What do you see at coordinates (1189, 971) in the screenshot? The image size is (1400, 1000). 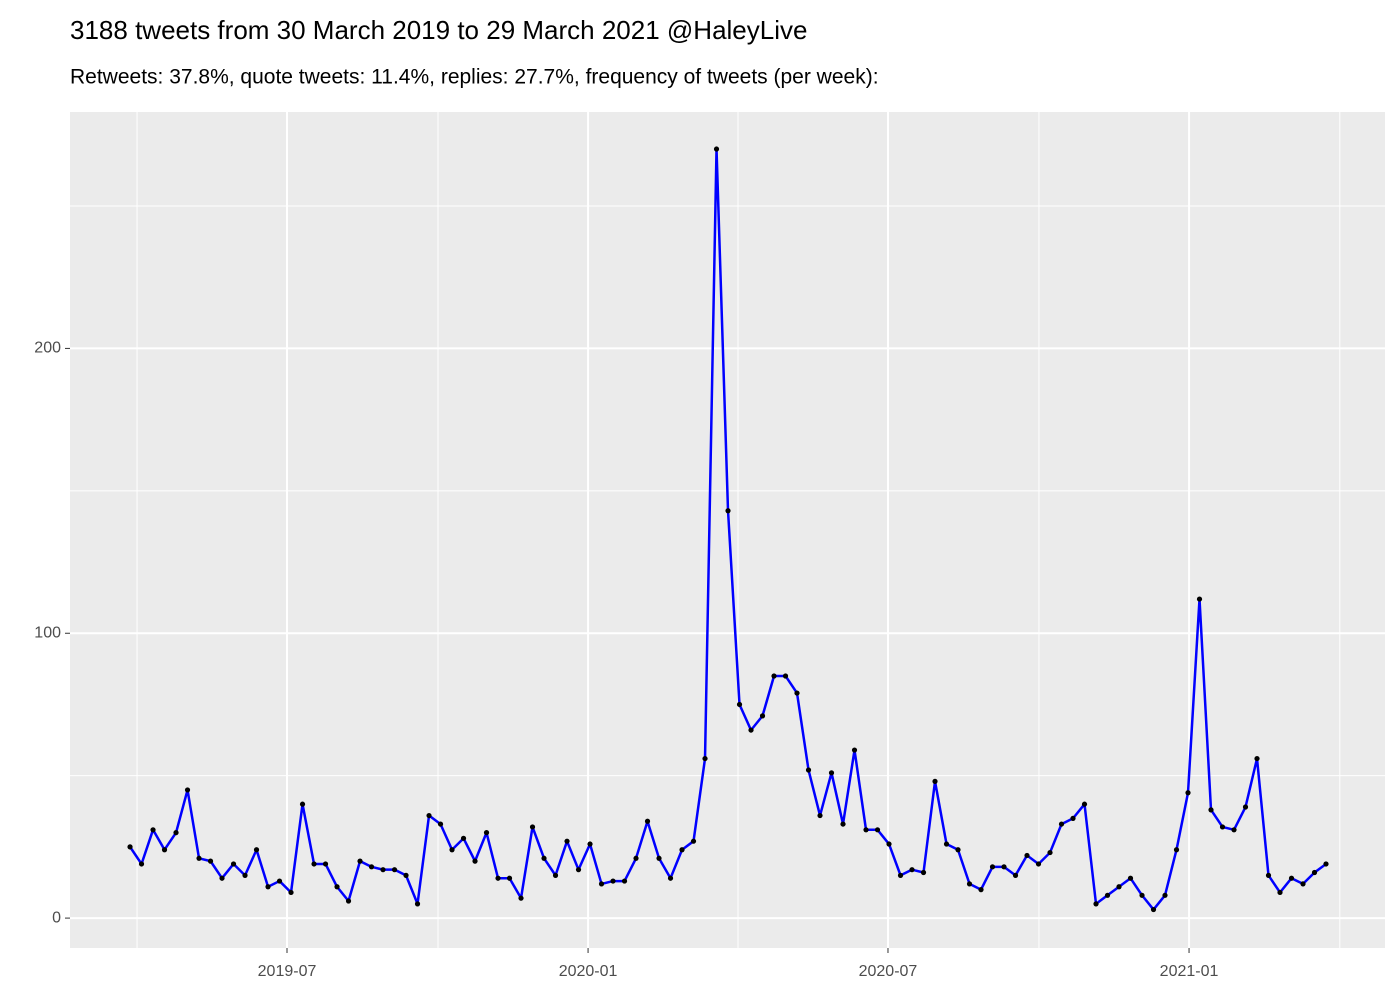 I see `x-tick-label: 2021-01` at bounding box center [1189, 971].